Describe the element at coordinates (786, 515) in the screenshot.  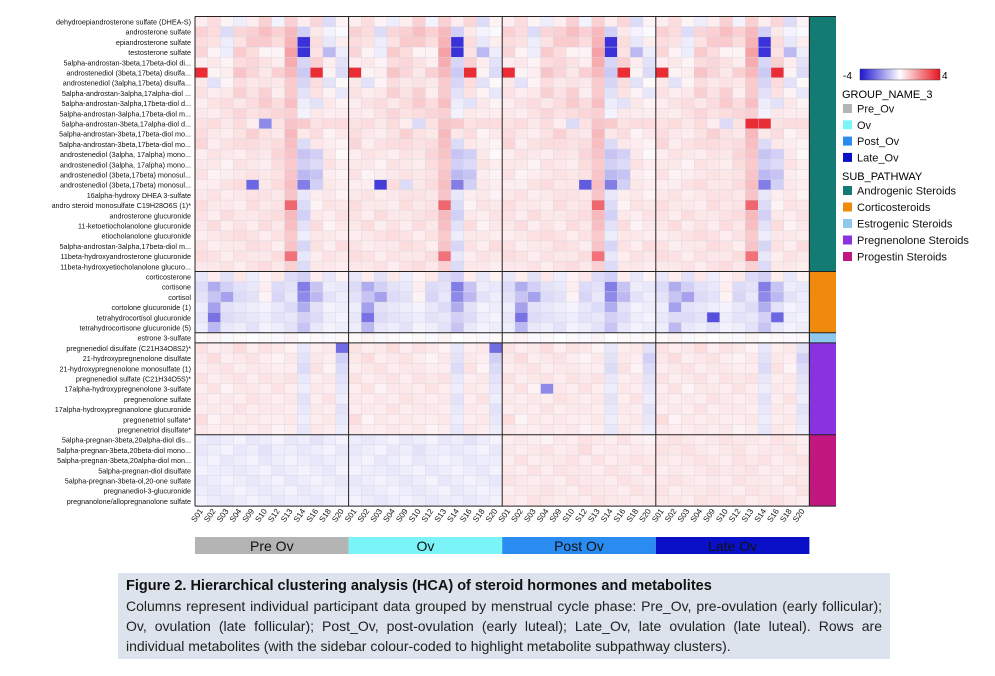
I see `column-label: S18` at that location.